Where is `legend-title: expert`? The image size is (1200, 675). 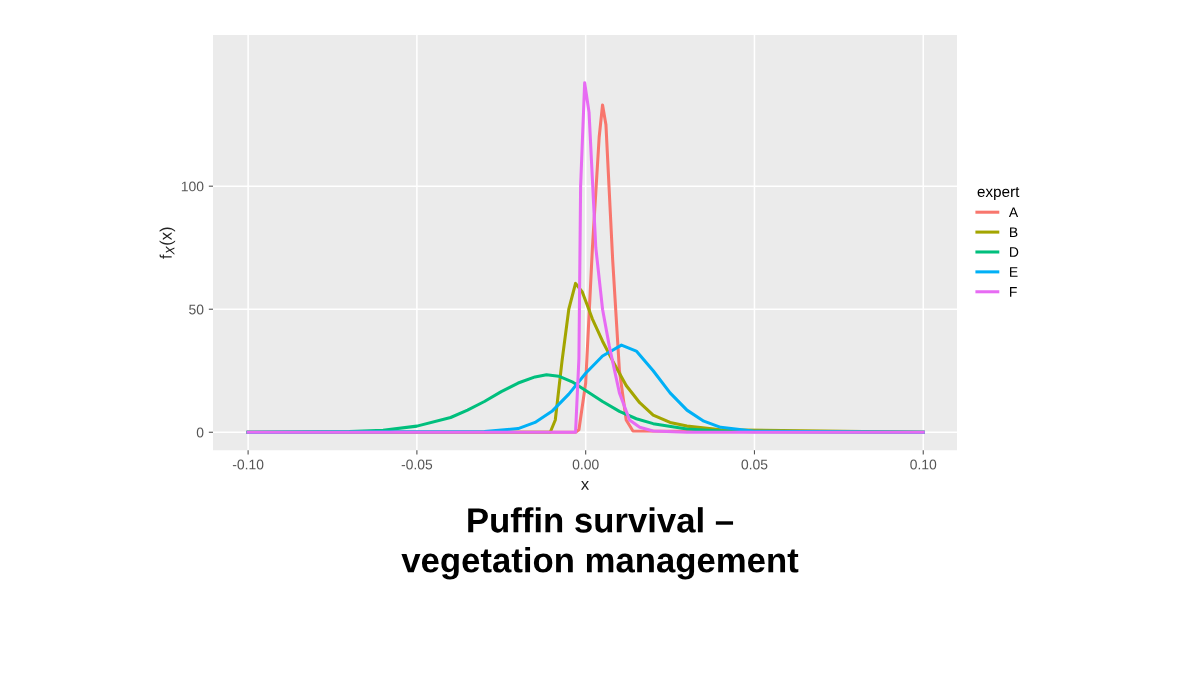
legend-title: expert is located at coordinates (998, 194).